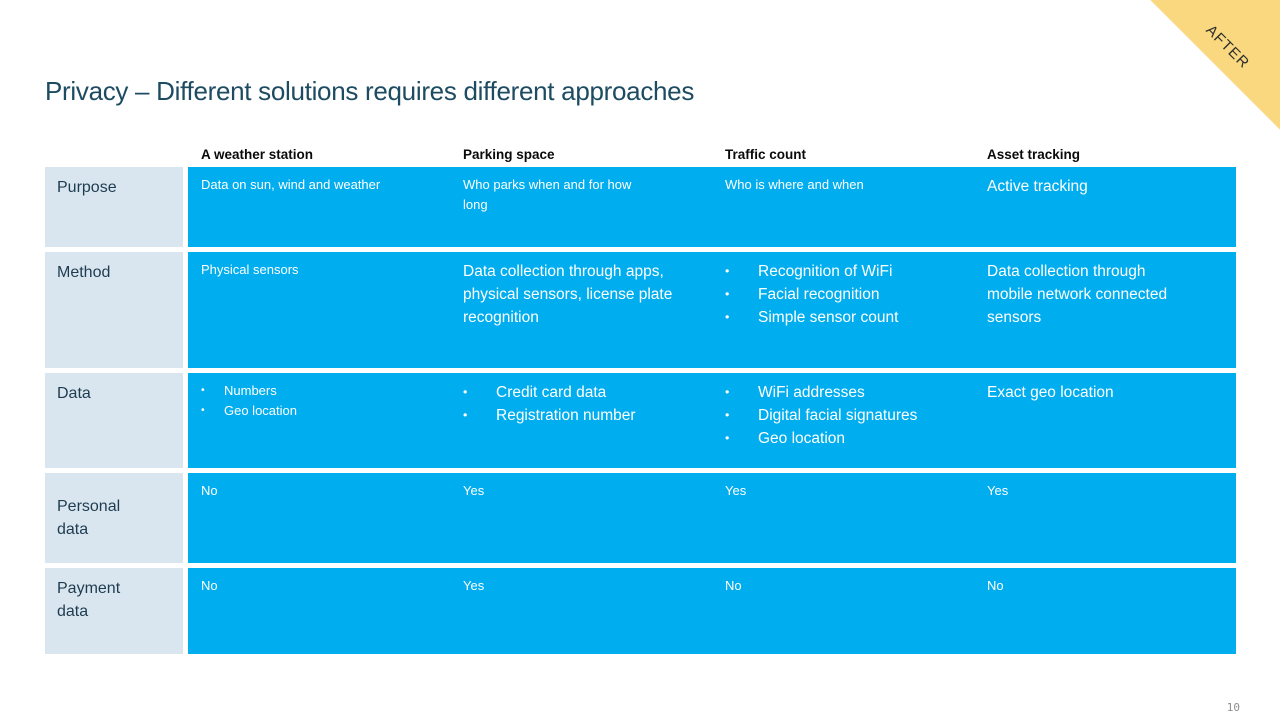 The width and height of the screenshot is (1280, 720). What do you see at coordinates (843, 611) in the screenshot?
I see `cell-payment-traffic: No` at bounding box center [843, 611].